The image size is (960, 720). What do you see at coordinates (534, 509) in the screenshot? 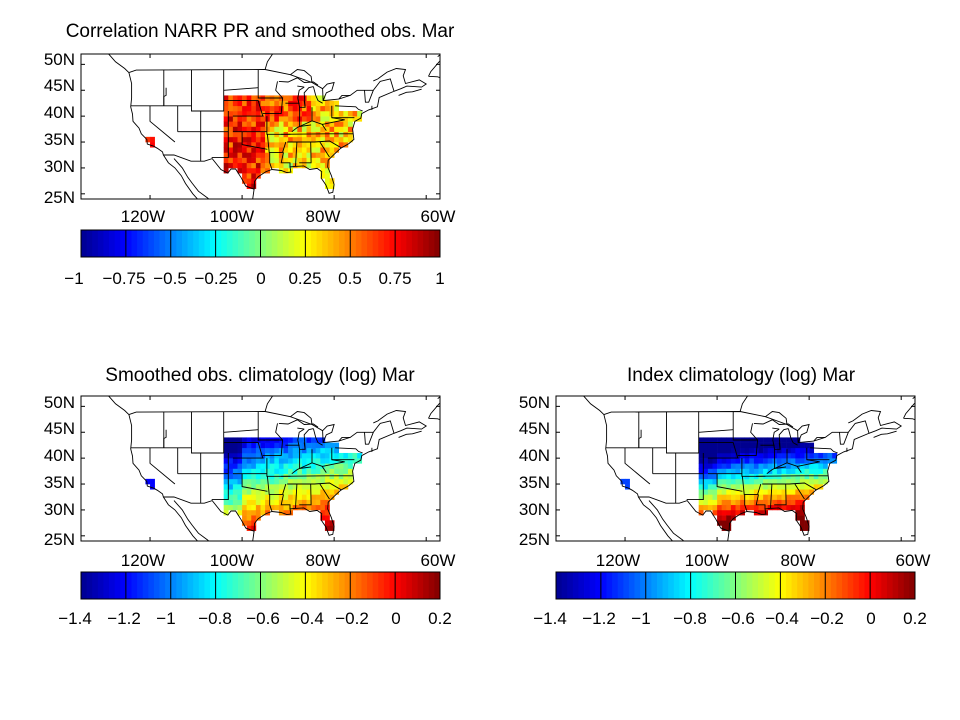
I see `lat-tick-label: 30N` at bounding box center [534, 509].